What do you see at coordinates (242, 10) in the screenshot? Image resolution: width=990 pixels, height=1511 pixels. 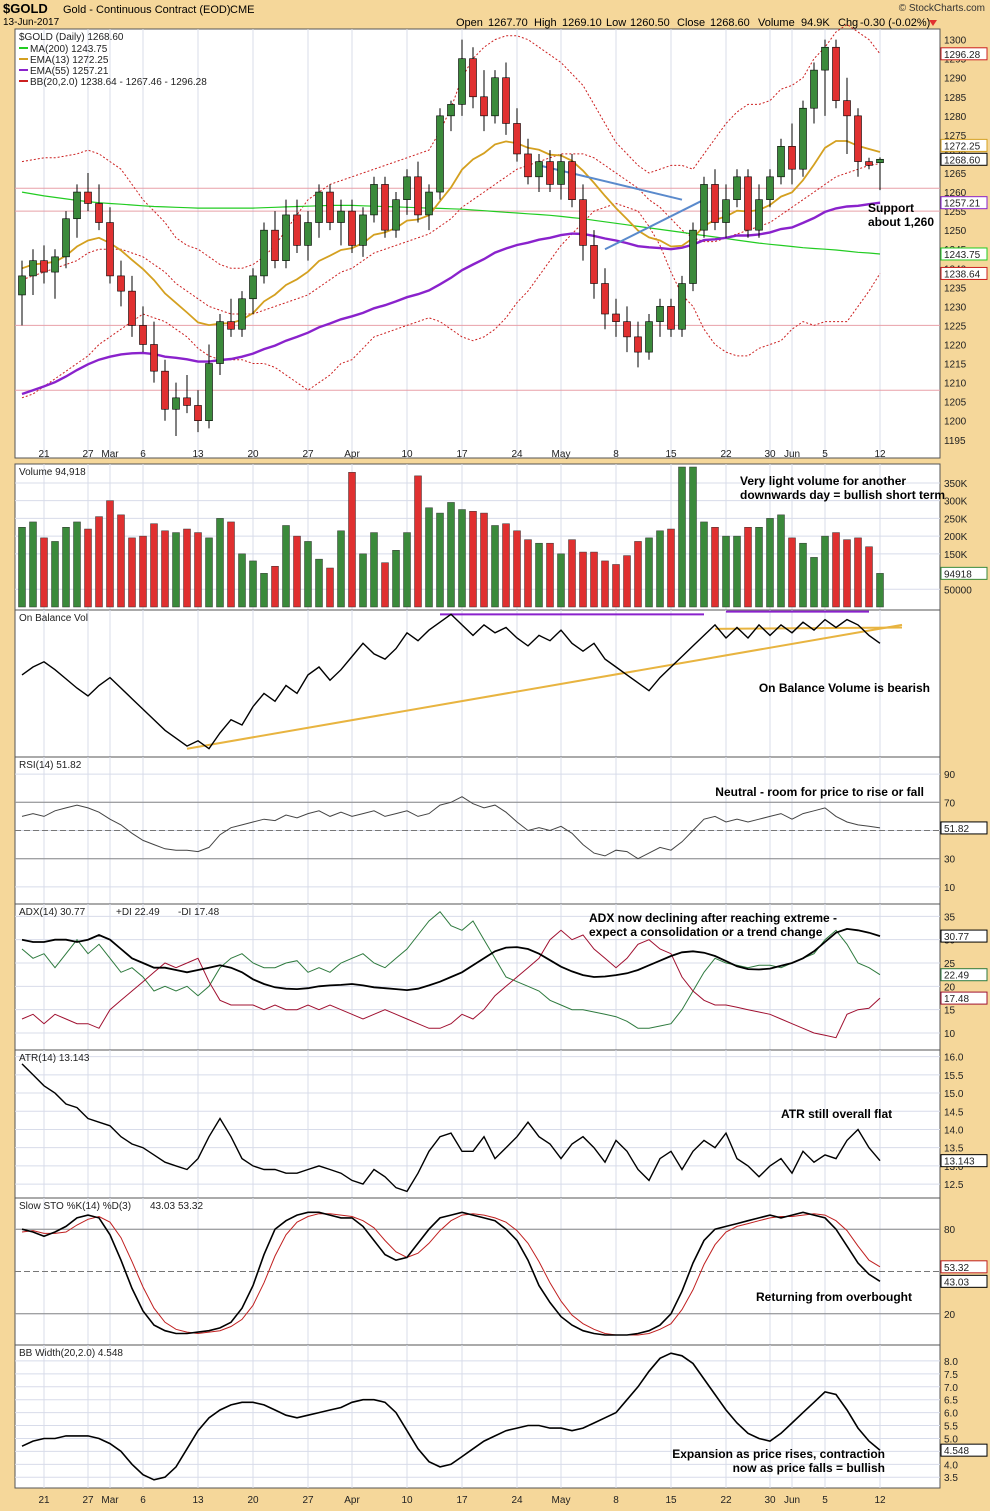 I see `exchange: CME` at bounding box center [242, 10].